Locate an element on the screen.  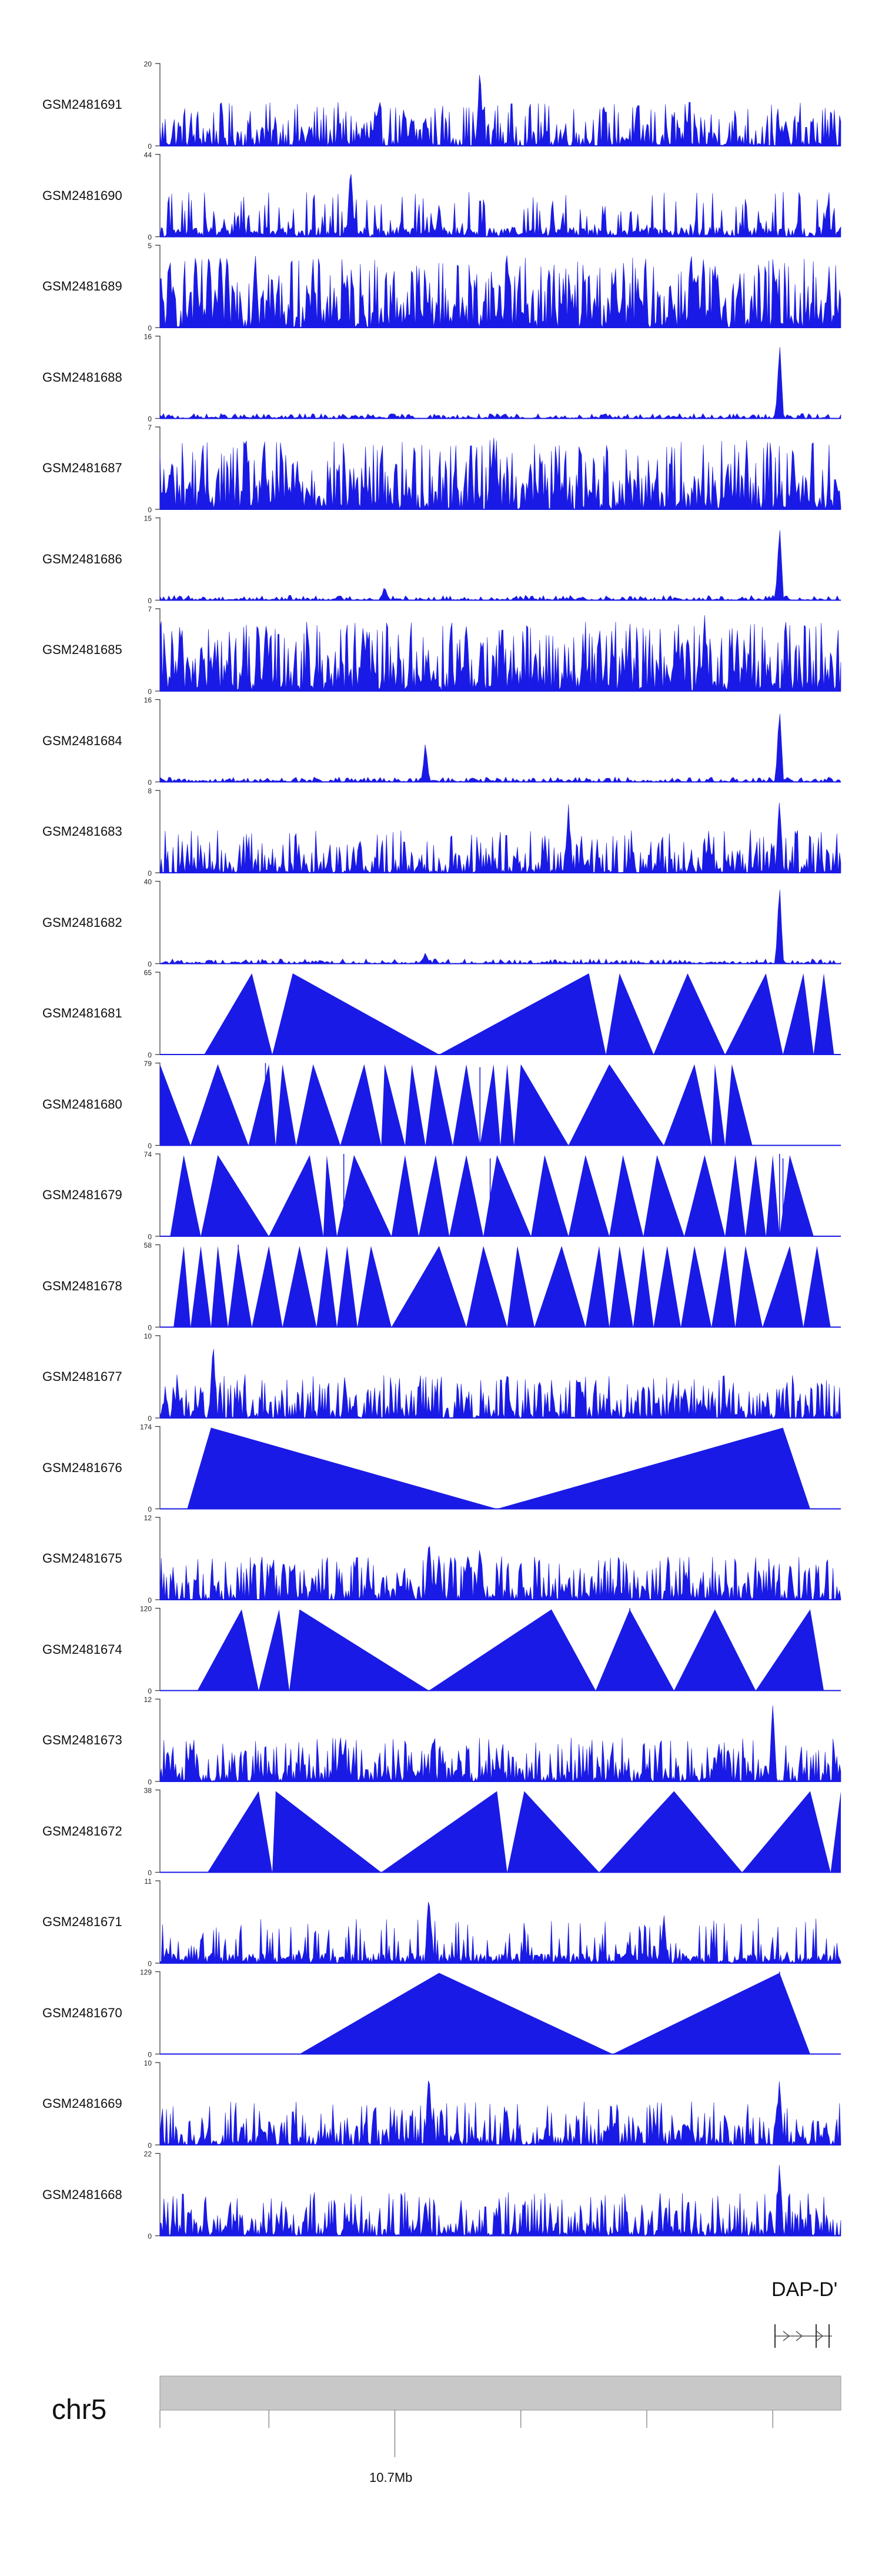
y-max-label: 10 is located at coordinates (148, 1336).